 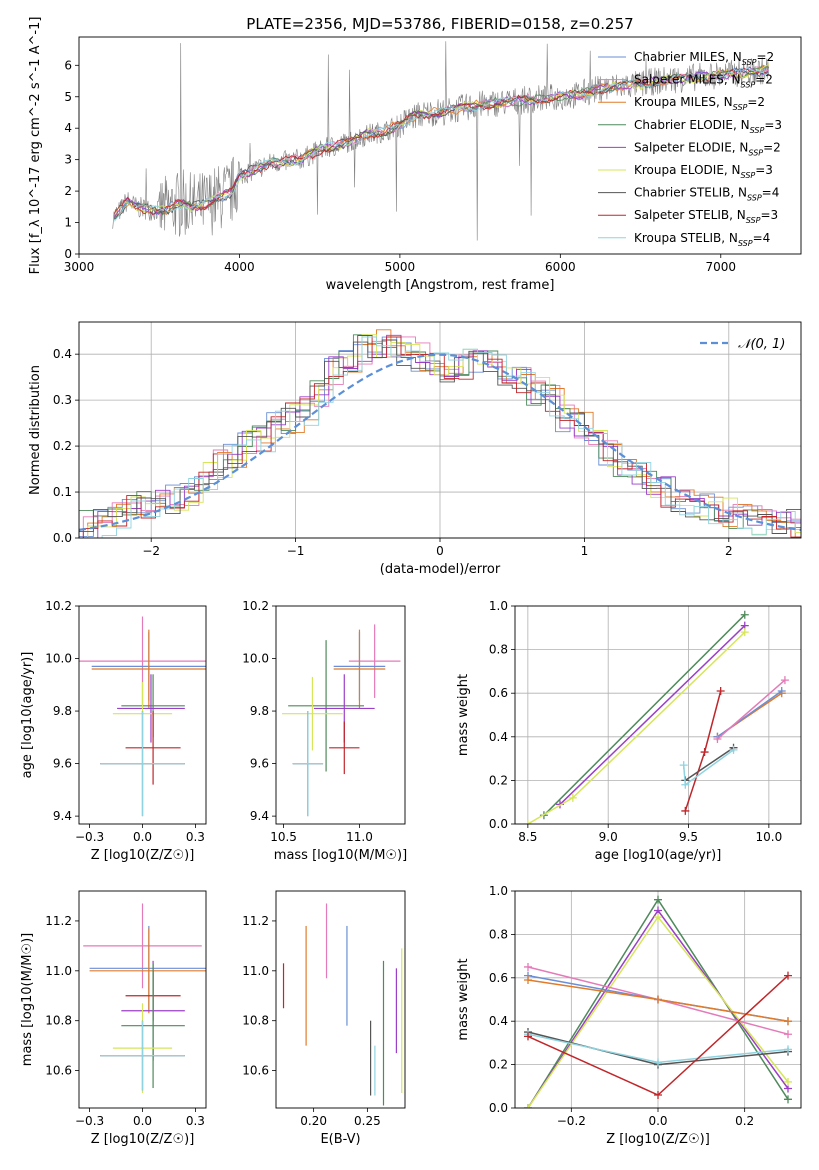 I want to click on legend-label: Kroupa ELODIE, NSSP=3, so click(x=703, y=171).